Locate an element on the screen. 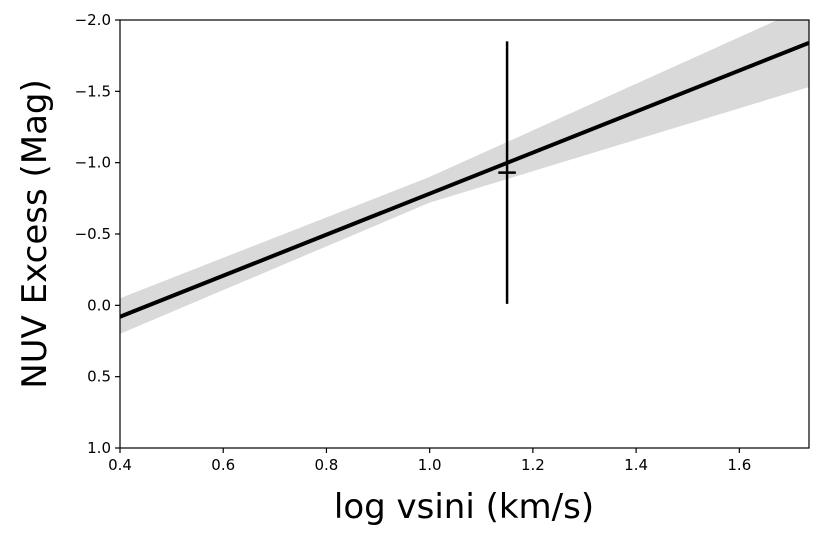 Image resolution: width=831 pixels, height=544 pixels. x-tick-label: 0.8 is located at coordinates (327, 465).